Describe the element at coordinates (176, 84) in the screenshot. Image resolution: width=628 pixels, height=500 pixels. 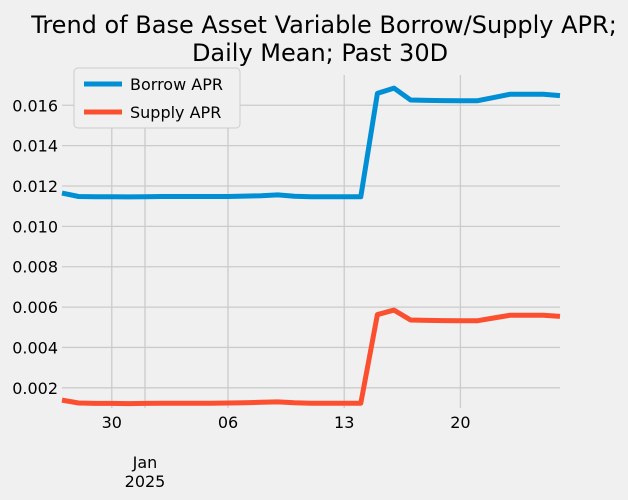
I see `legend-label-borrow: Borrow APR` at that location.